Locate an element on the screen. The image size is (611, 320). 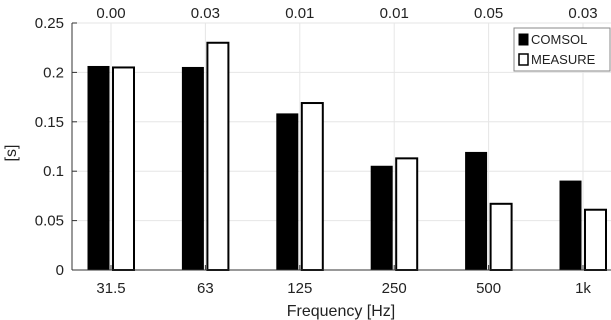
y-tick-label: 0.1 is located at coordinates (53, 171).